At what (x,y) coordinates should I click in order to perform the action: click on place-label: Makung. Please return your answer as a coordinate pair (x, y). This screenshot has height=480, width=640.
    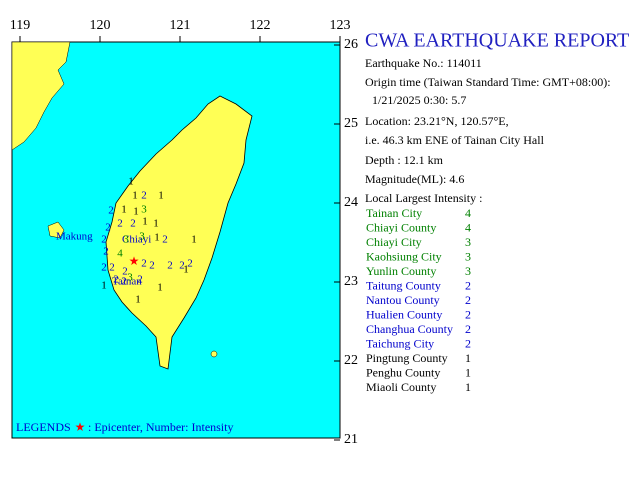
    Looking at the image, I should click on (74, 237).